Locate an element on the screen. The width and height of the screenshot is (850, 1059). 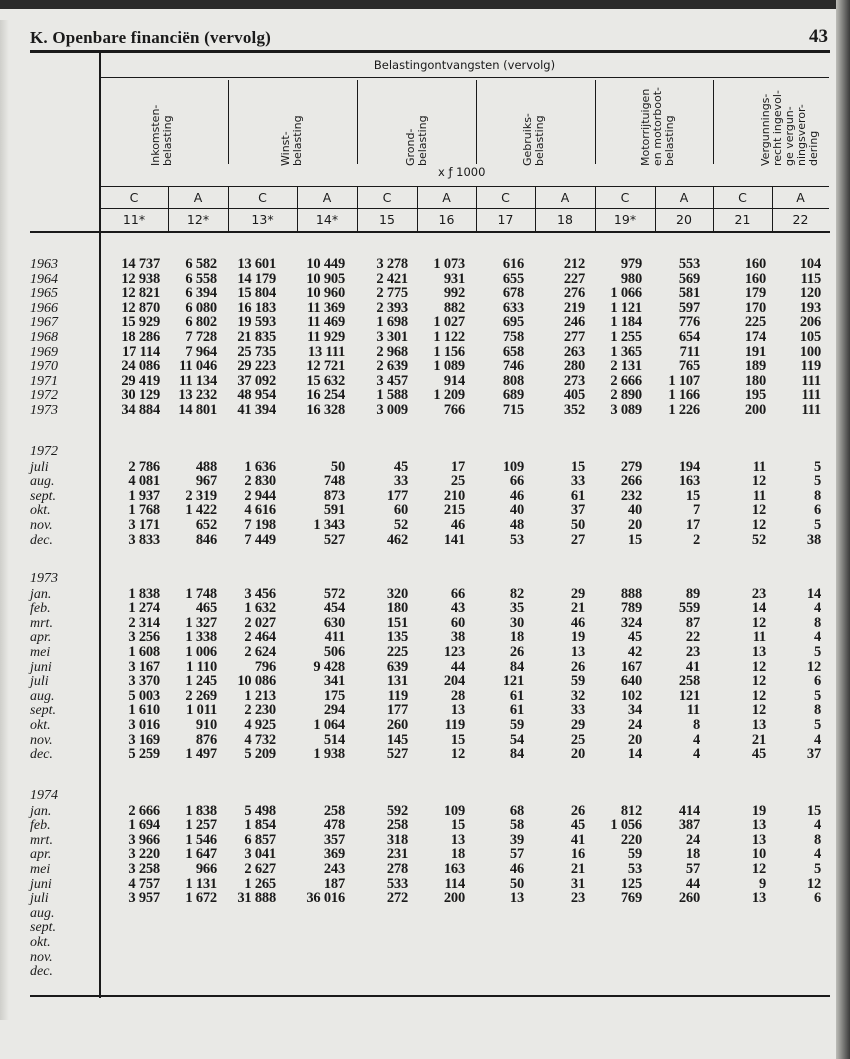
table-row: okt. is located at coordinates (425, 942).